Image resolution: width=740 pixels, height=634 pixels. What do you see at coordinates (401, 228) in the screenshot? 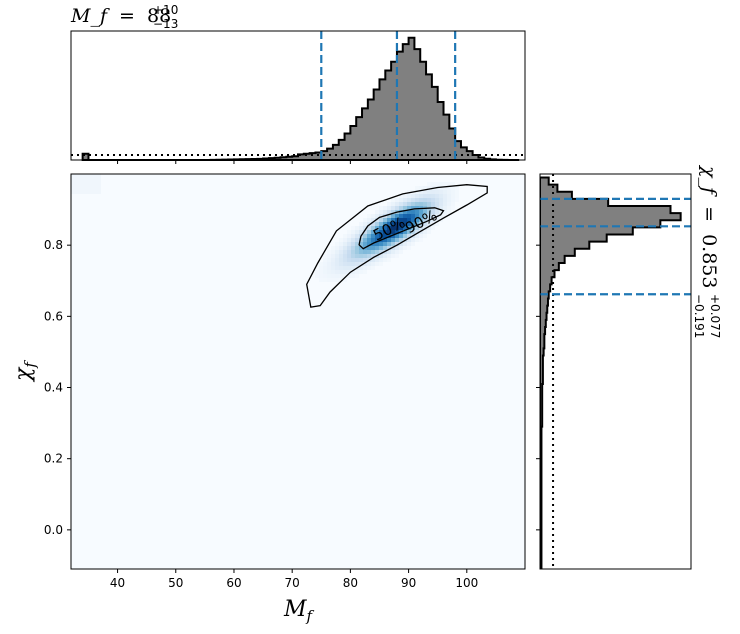
I see `contour-50pct` at bounding box center [401, 228].